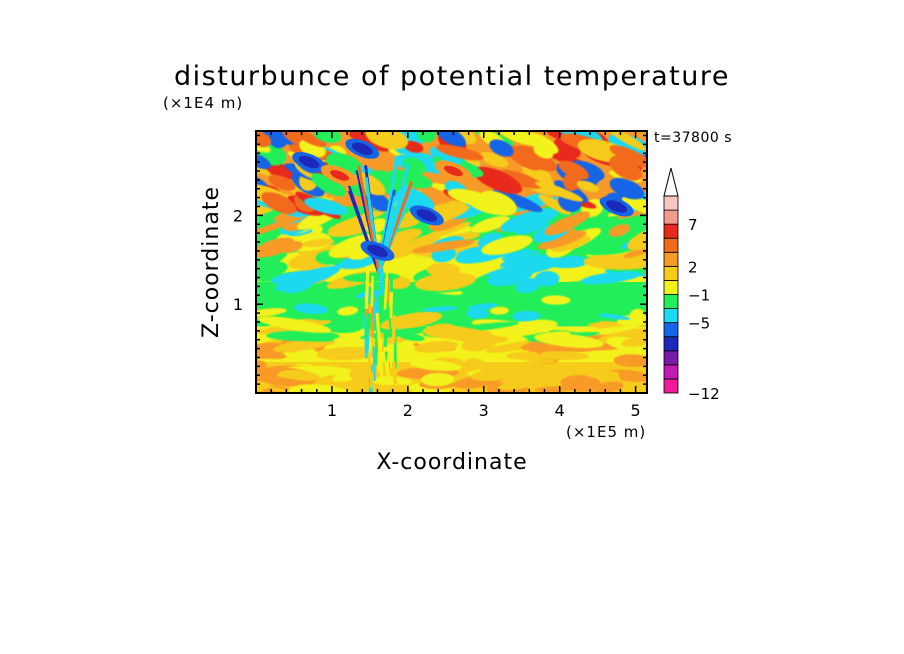 The image size is (904, 654). I want to click on y-axis-label: Z-coordinate, so click(211, 262).